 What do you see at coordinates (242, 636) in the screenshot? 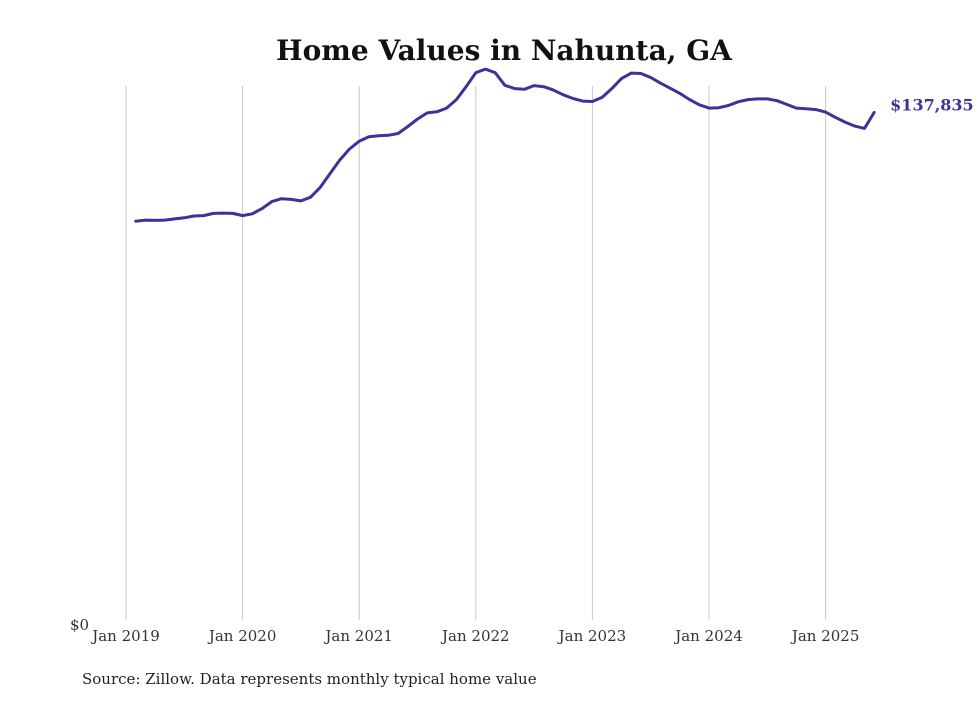
I see `x-tick-label: Jan 2020` at bounding box center [242, 636].